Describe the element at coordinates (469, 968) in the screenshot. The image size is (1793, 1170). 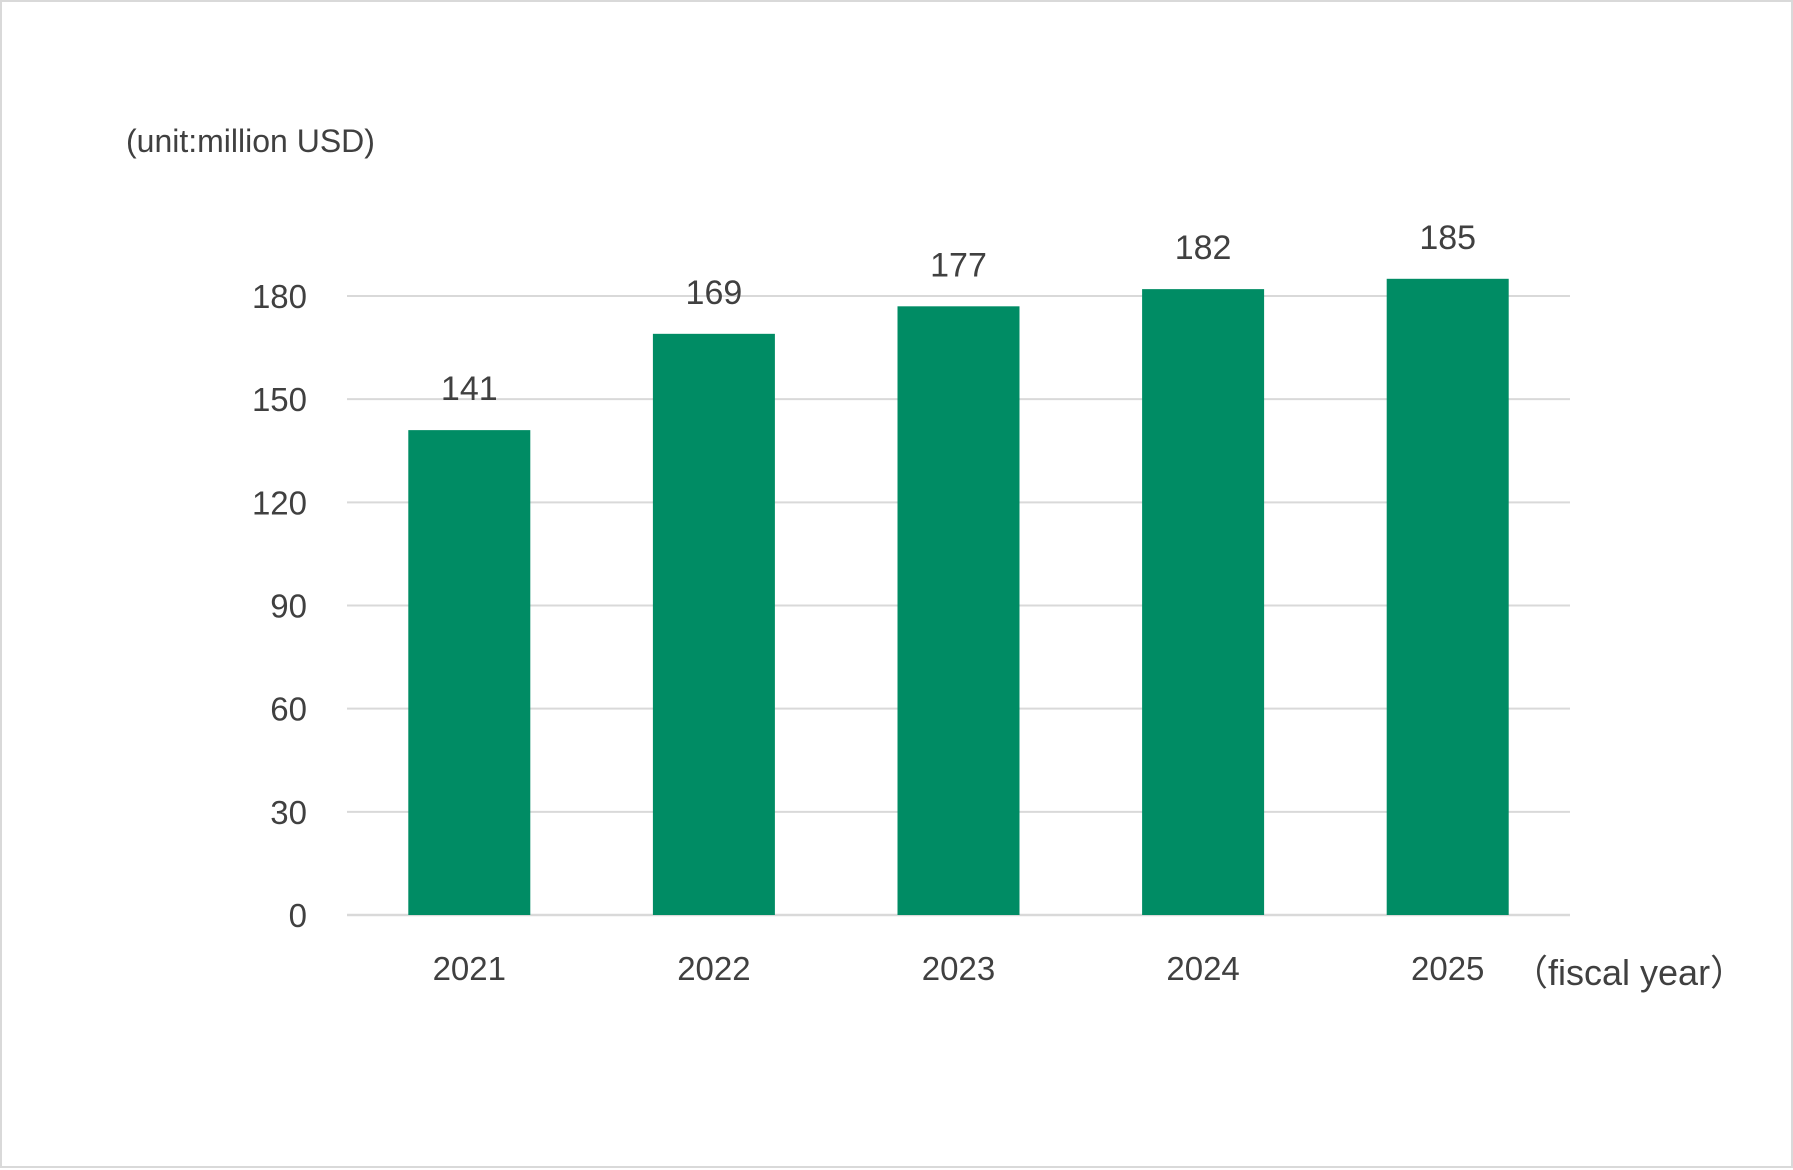
I see `x-tick-label-2021: 2021` at that location.